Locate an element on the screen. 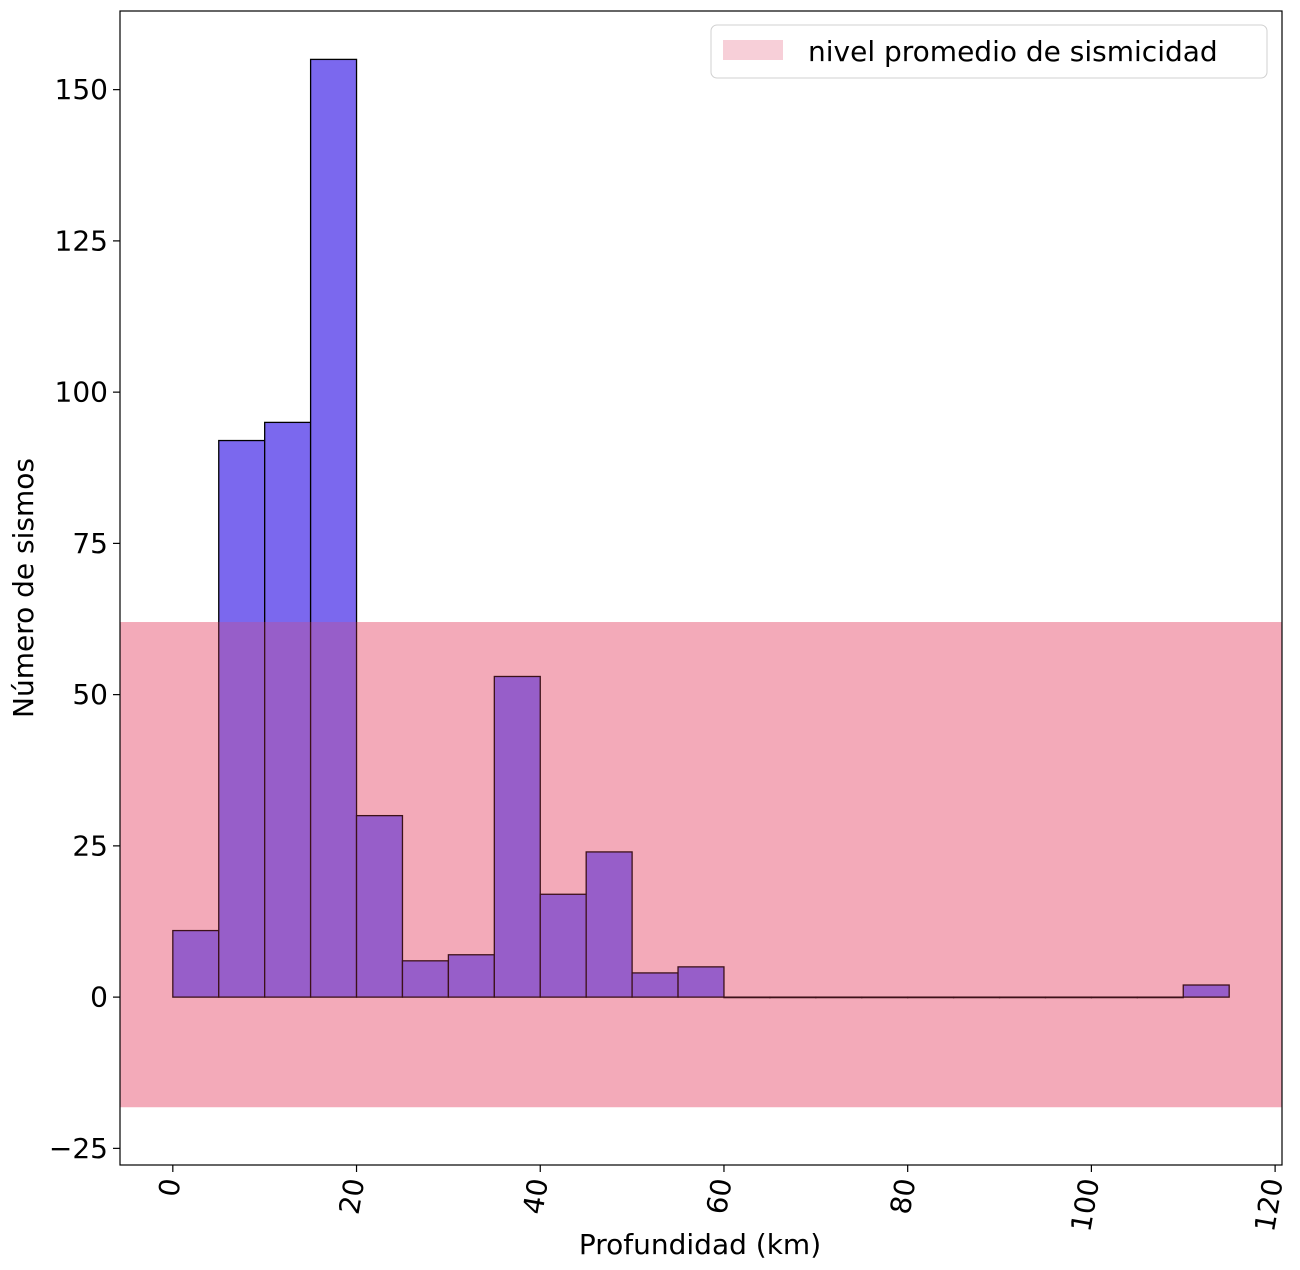 The height and width of the screenshot is (1270, 1300). x-tick-label: 20 is located at coordinates (352, 1196).